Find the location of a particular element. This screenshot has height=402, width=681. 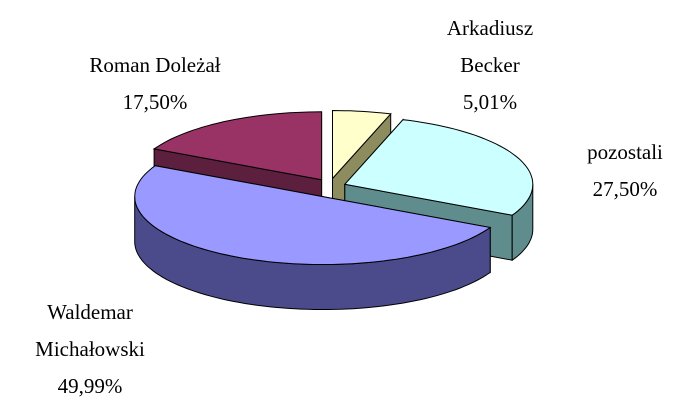

data-label: pozostali 27,50% is located at coordinates (625, 171).